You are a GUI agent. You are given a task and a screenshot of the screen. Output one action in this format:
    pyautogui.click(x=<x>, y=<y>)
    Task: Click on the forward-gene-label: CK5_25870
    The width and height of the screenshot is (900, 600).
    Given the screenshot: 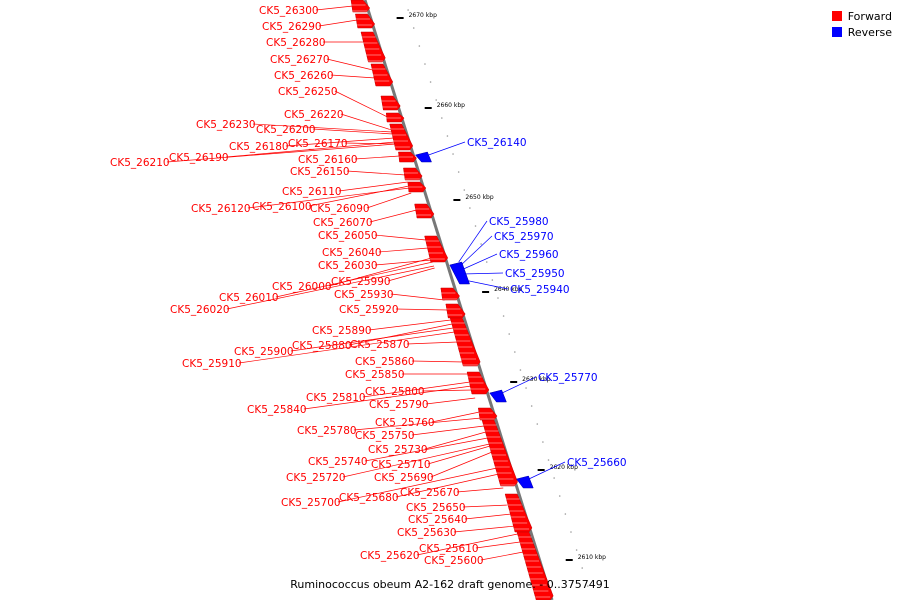 What is the action you would take?
    pyautogui.click(x=380, y=345)
    